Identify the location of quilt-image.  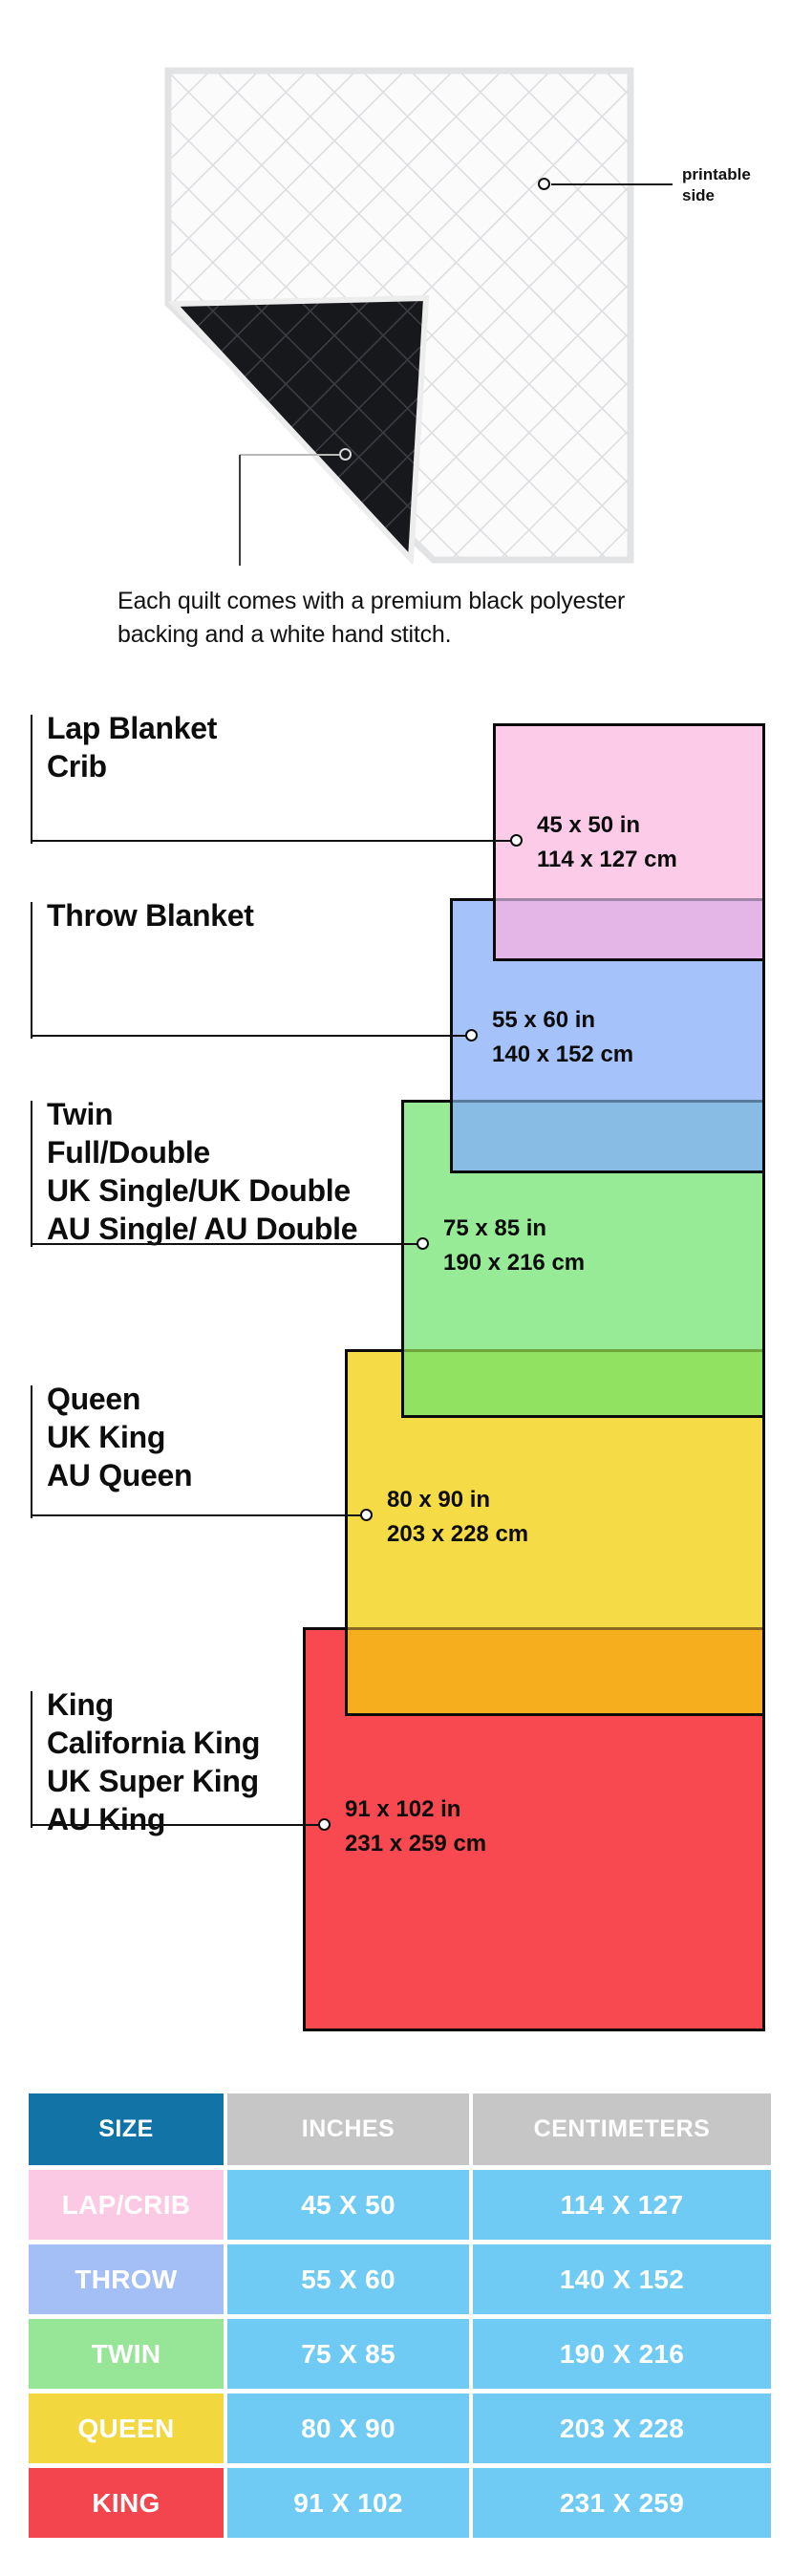
(399, 315).